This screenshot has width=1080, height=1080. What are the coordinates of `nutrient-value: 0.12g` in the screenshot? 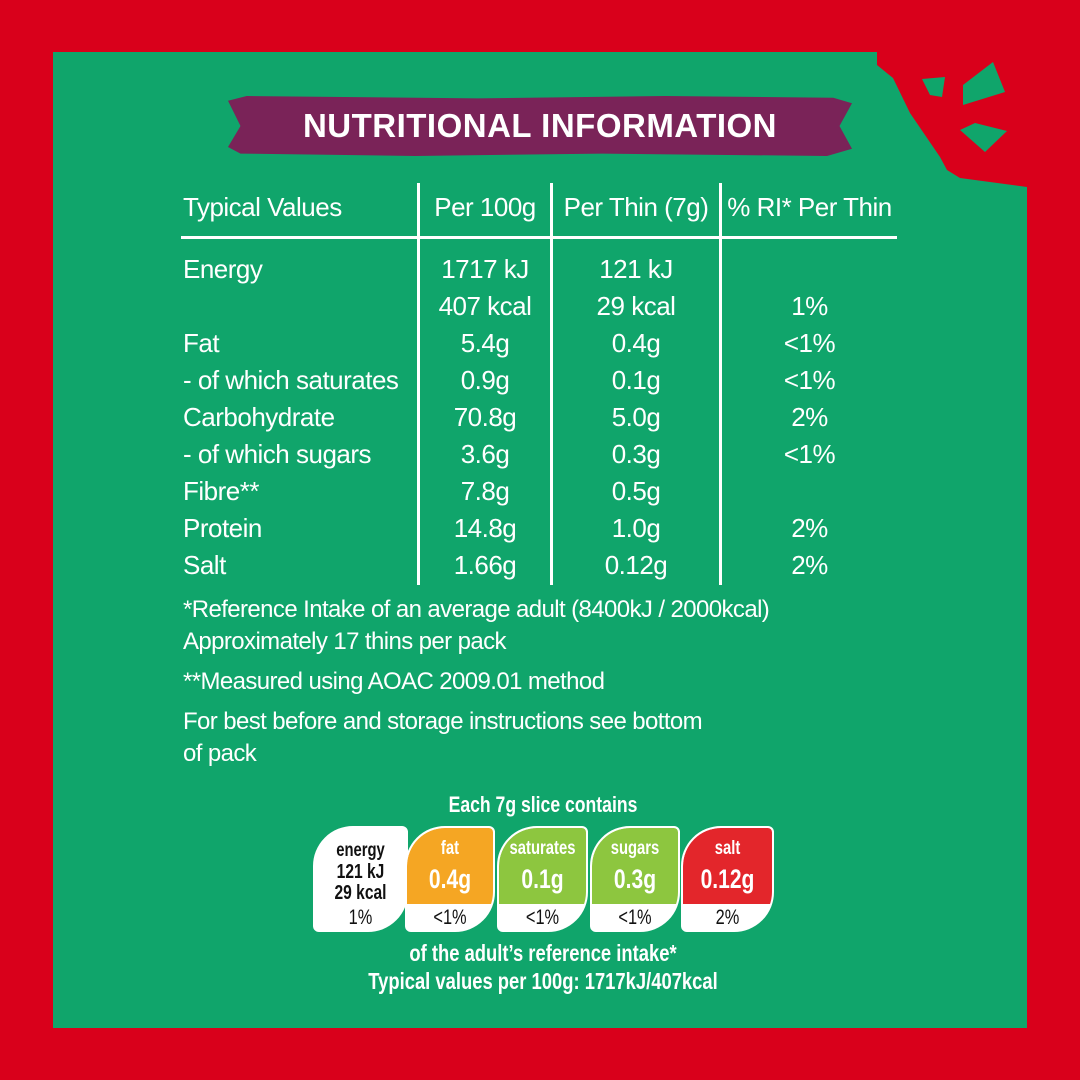 It's located at (727, 879).